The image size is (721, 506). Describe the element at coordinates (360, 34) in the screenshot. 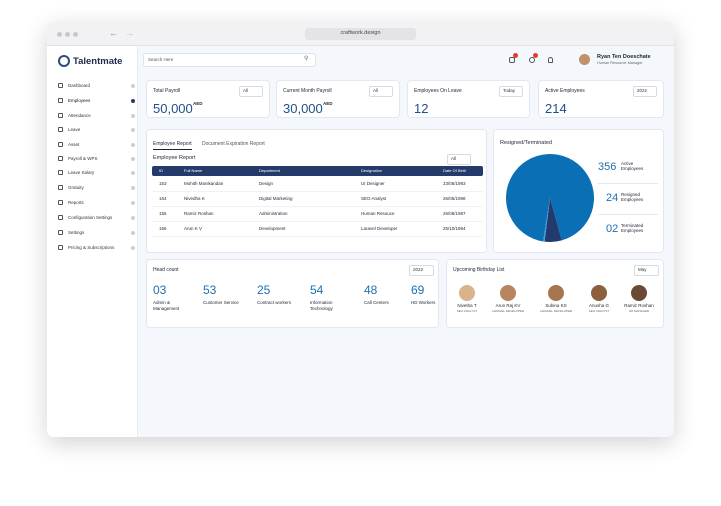

I see `address-bar` at that location.